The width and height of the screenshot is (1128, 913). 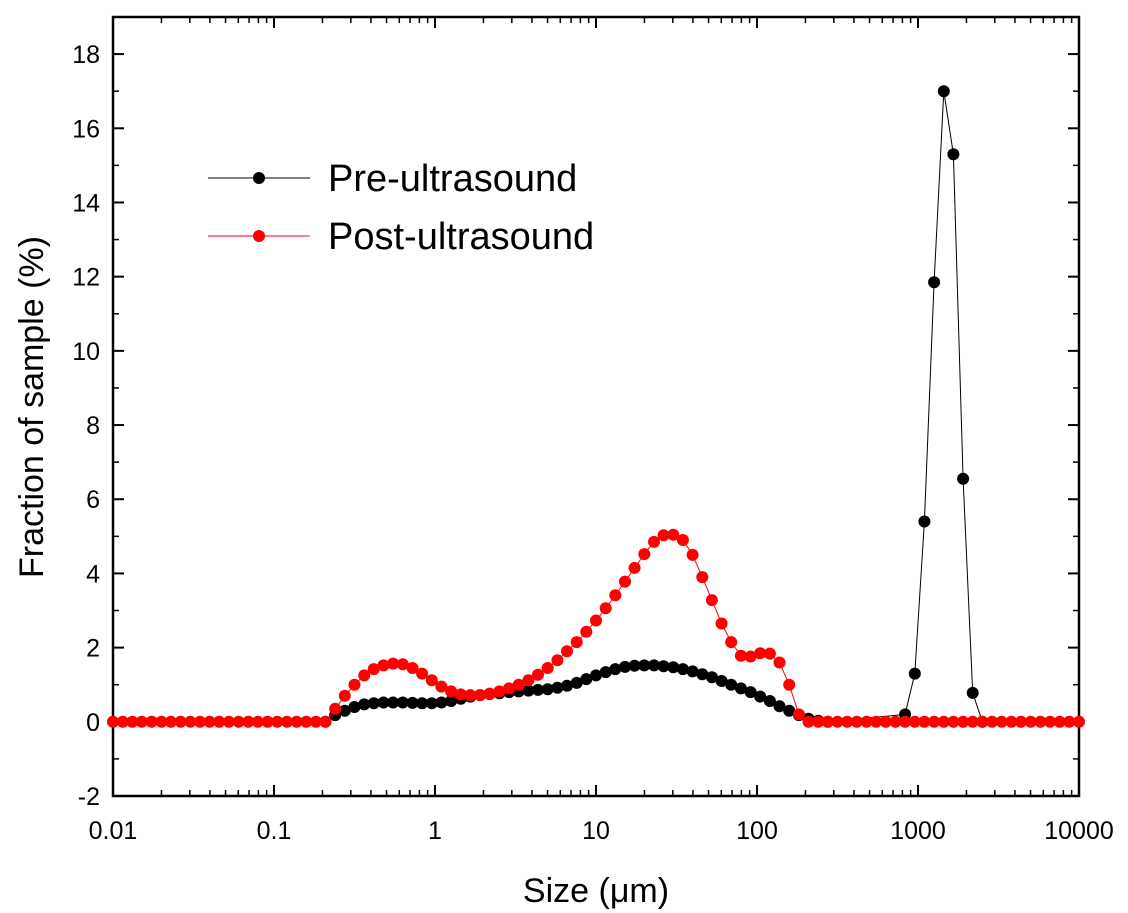 What do you see at coordinates (89, 797) in the screenshot?
I see `y-tick-label: -2` at bounding box center [89, 797].